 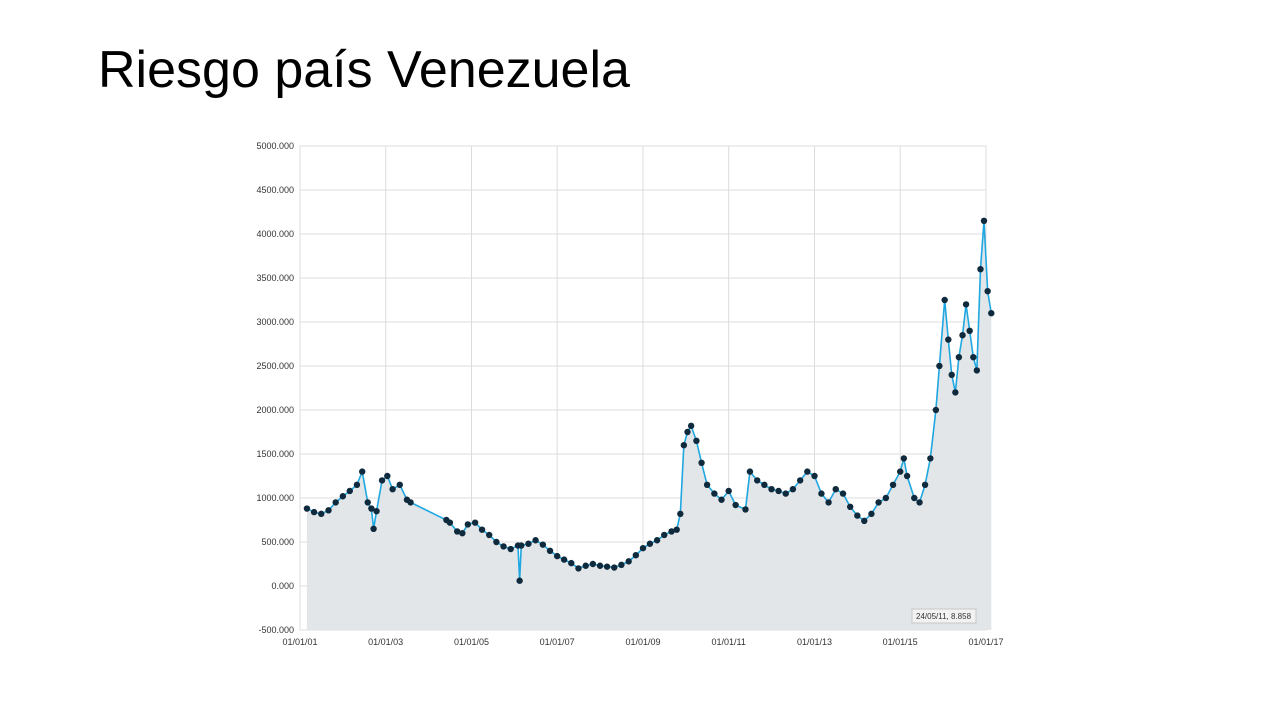 What do you see at coordinates (275, 278) in the screenshot?
I see `y-tick-label: 3500.000` at bounding box center [275, 278].